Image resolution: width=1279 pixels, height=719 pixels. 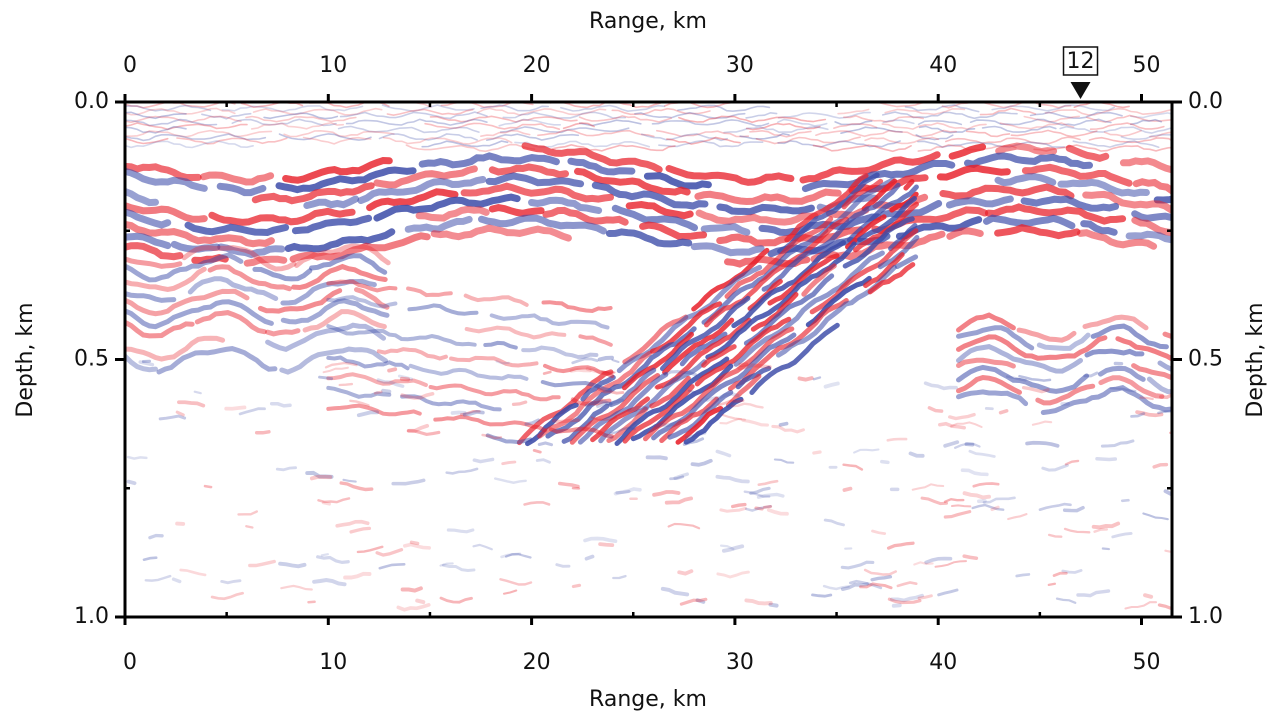 I want to click on x-axis-title-top: Range, km, so click(x=648, y=21).